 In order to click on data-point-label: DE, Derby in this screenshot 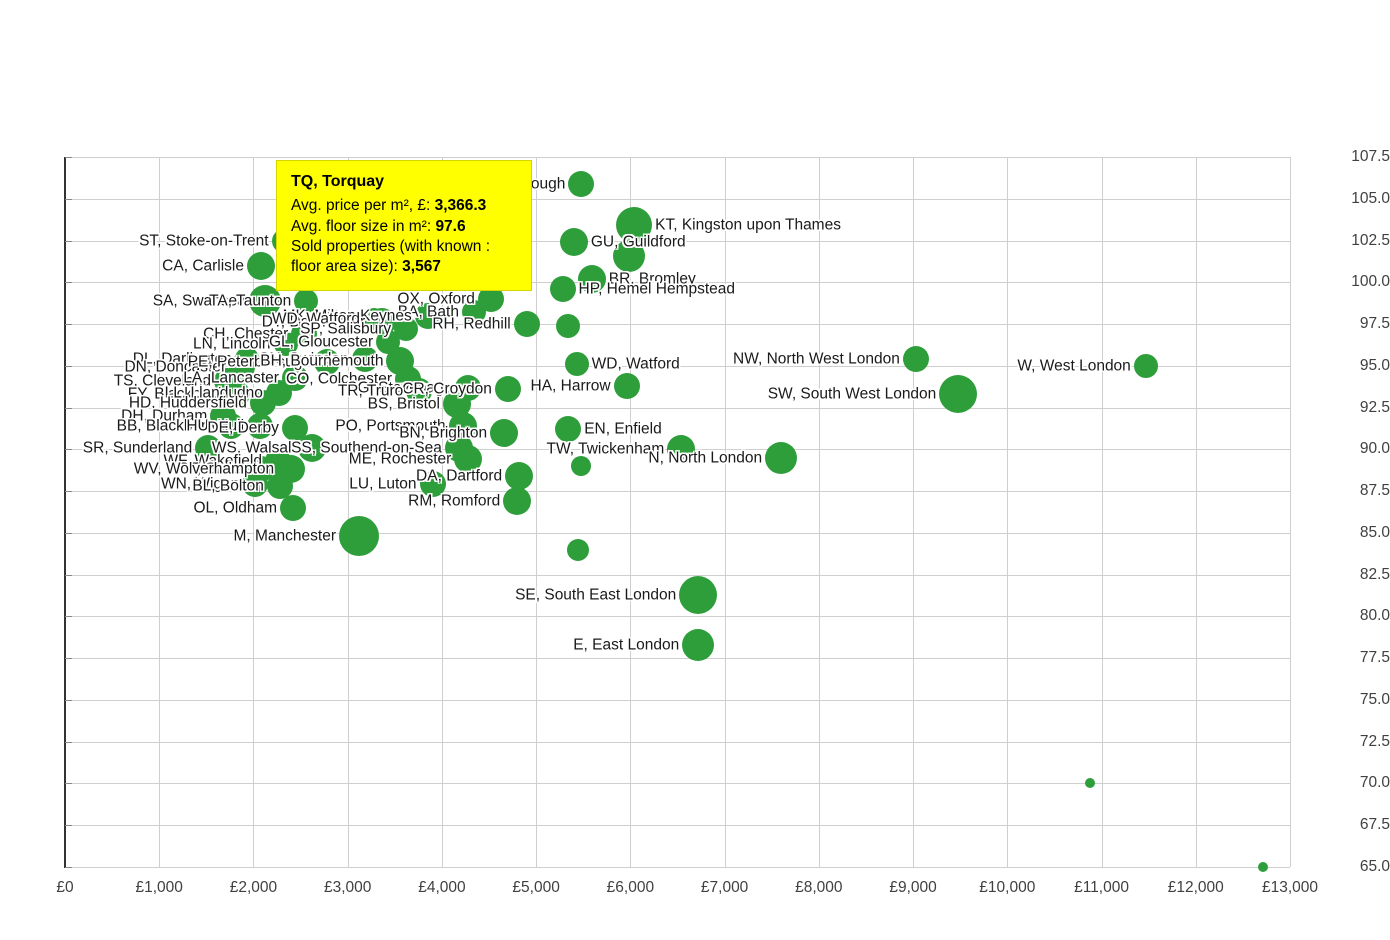, I will do `click(243, 427)`.